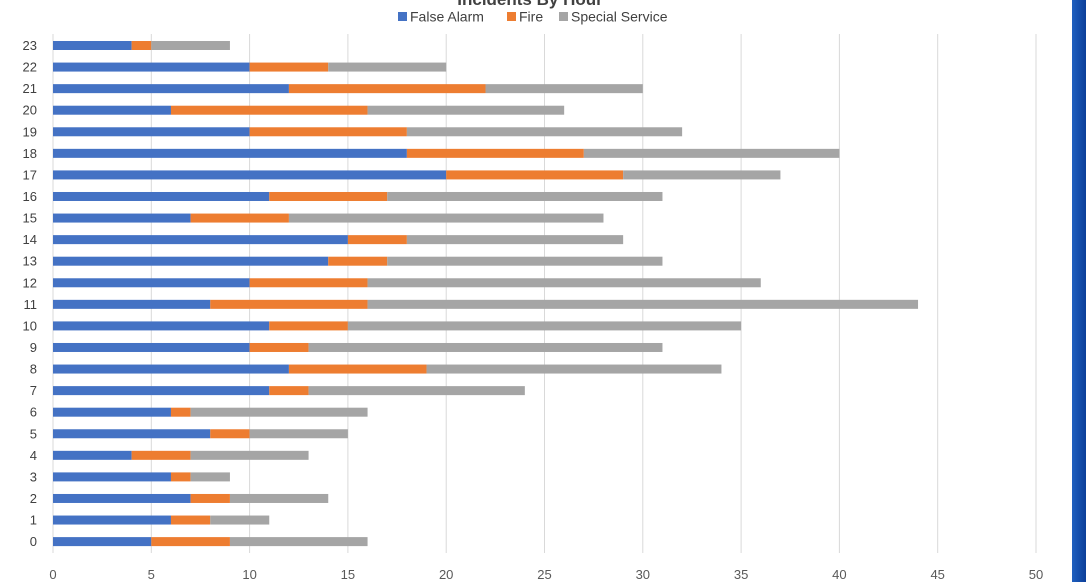 This screenshot has height=587, width=1086. What do you see at coordinates (30, 174) in the screenshot?
I see `y-tick-label: 17` at bounding box center [30, 174].